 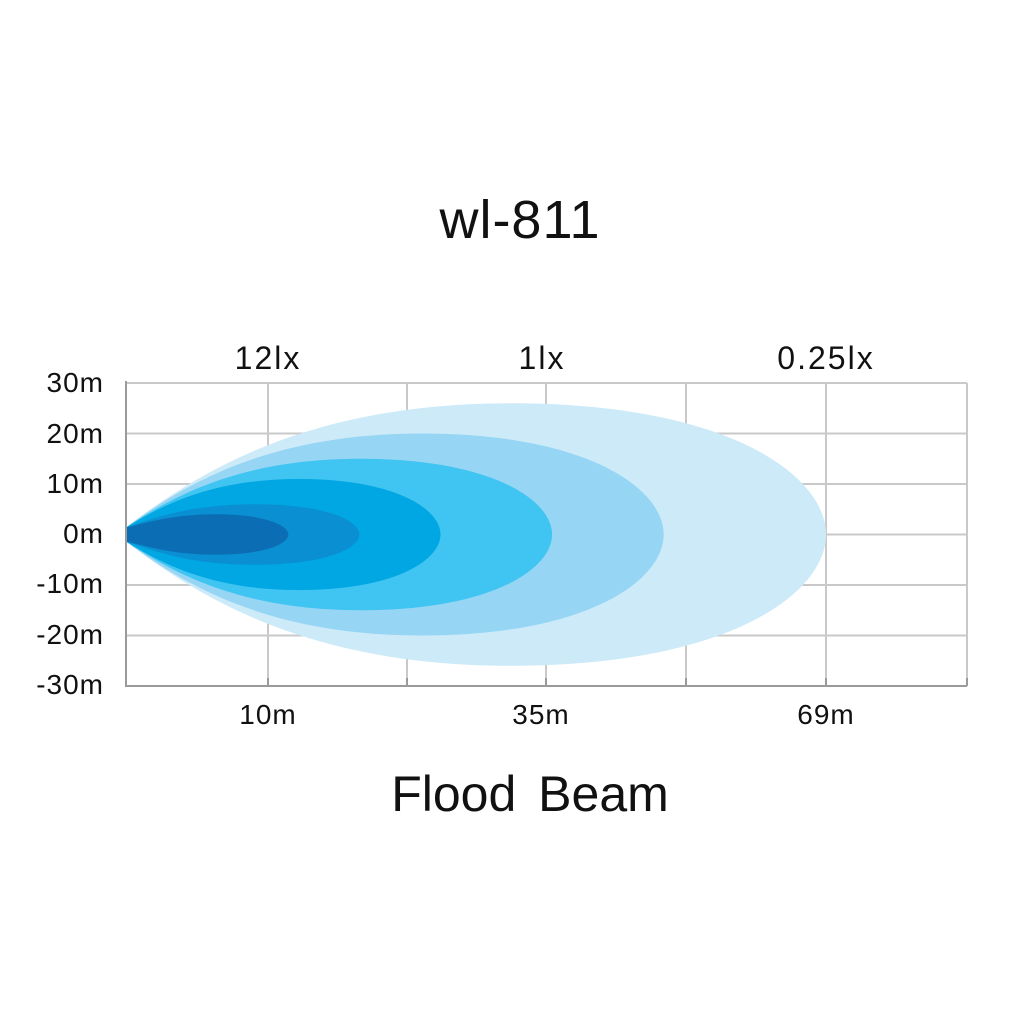 I want to click on y-tick-label: 10m, so click(x=75, y=483).